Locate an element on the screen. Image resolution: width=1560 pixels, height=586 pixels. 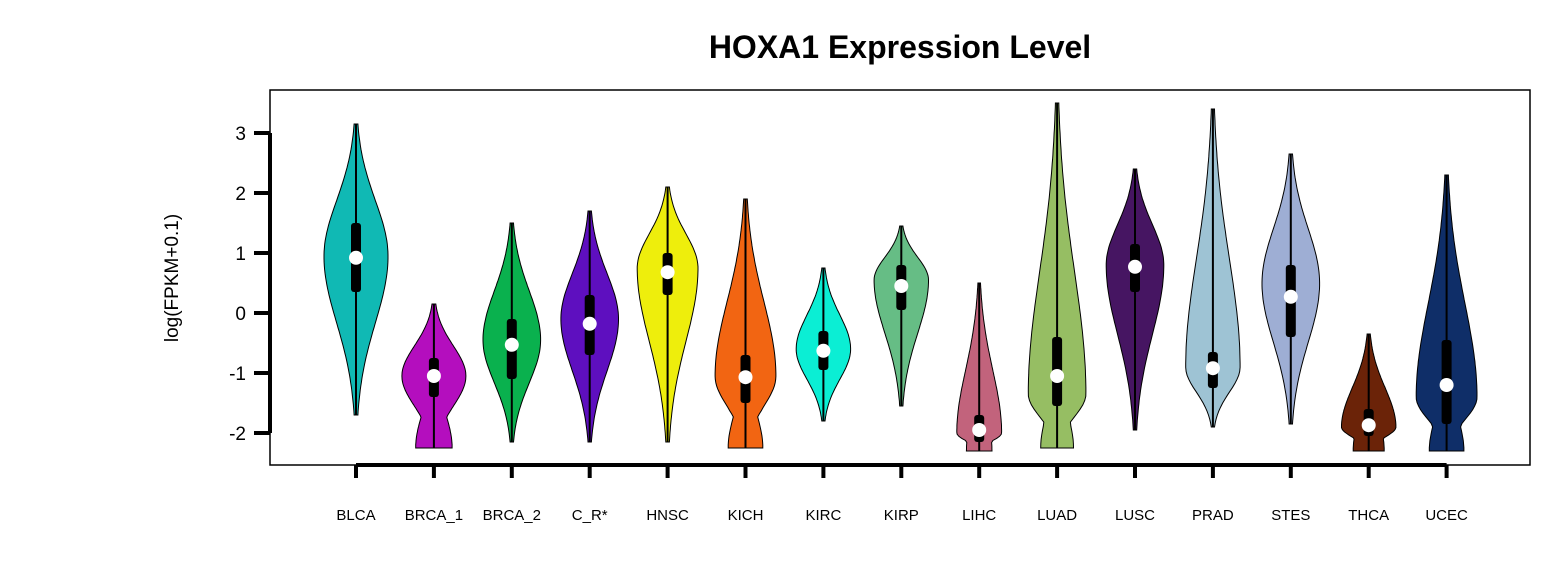
y-tick-label: 1 is located at coordinates (240, 254).